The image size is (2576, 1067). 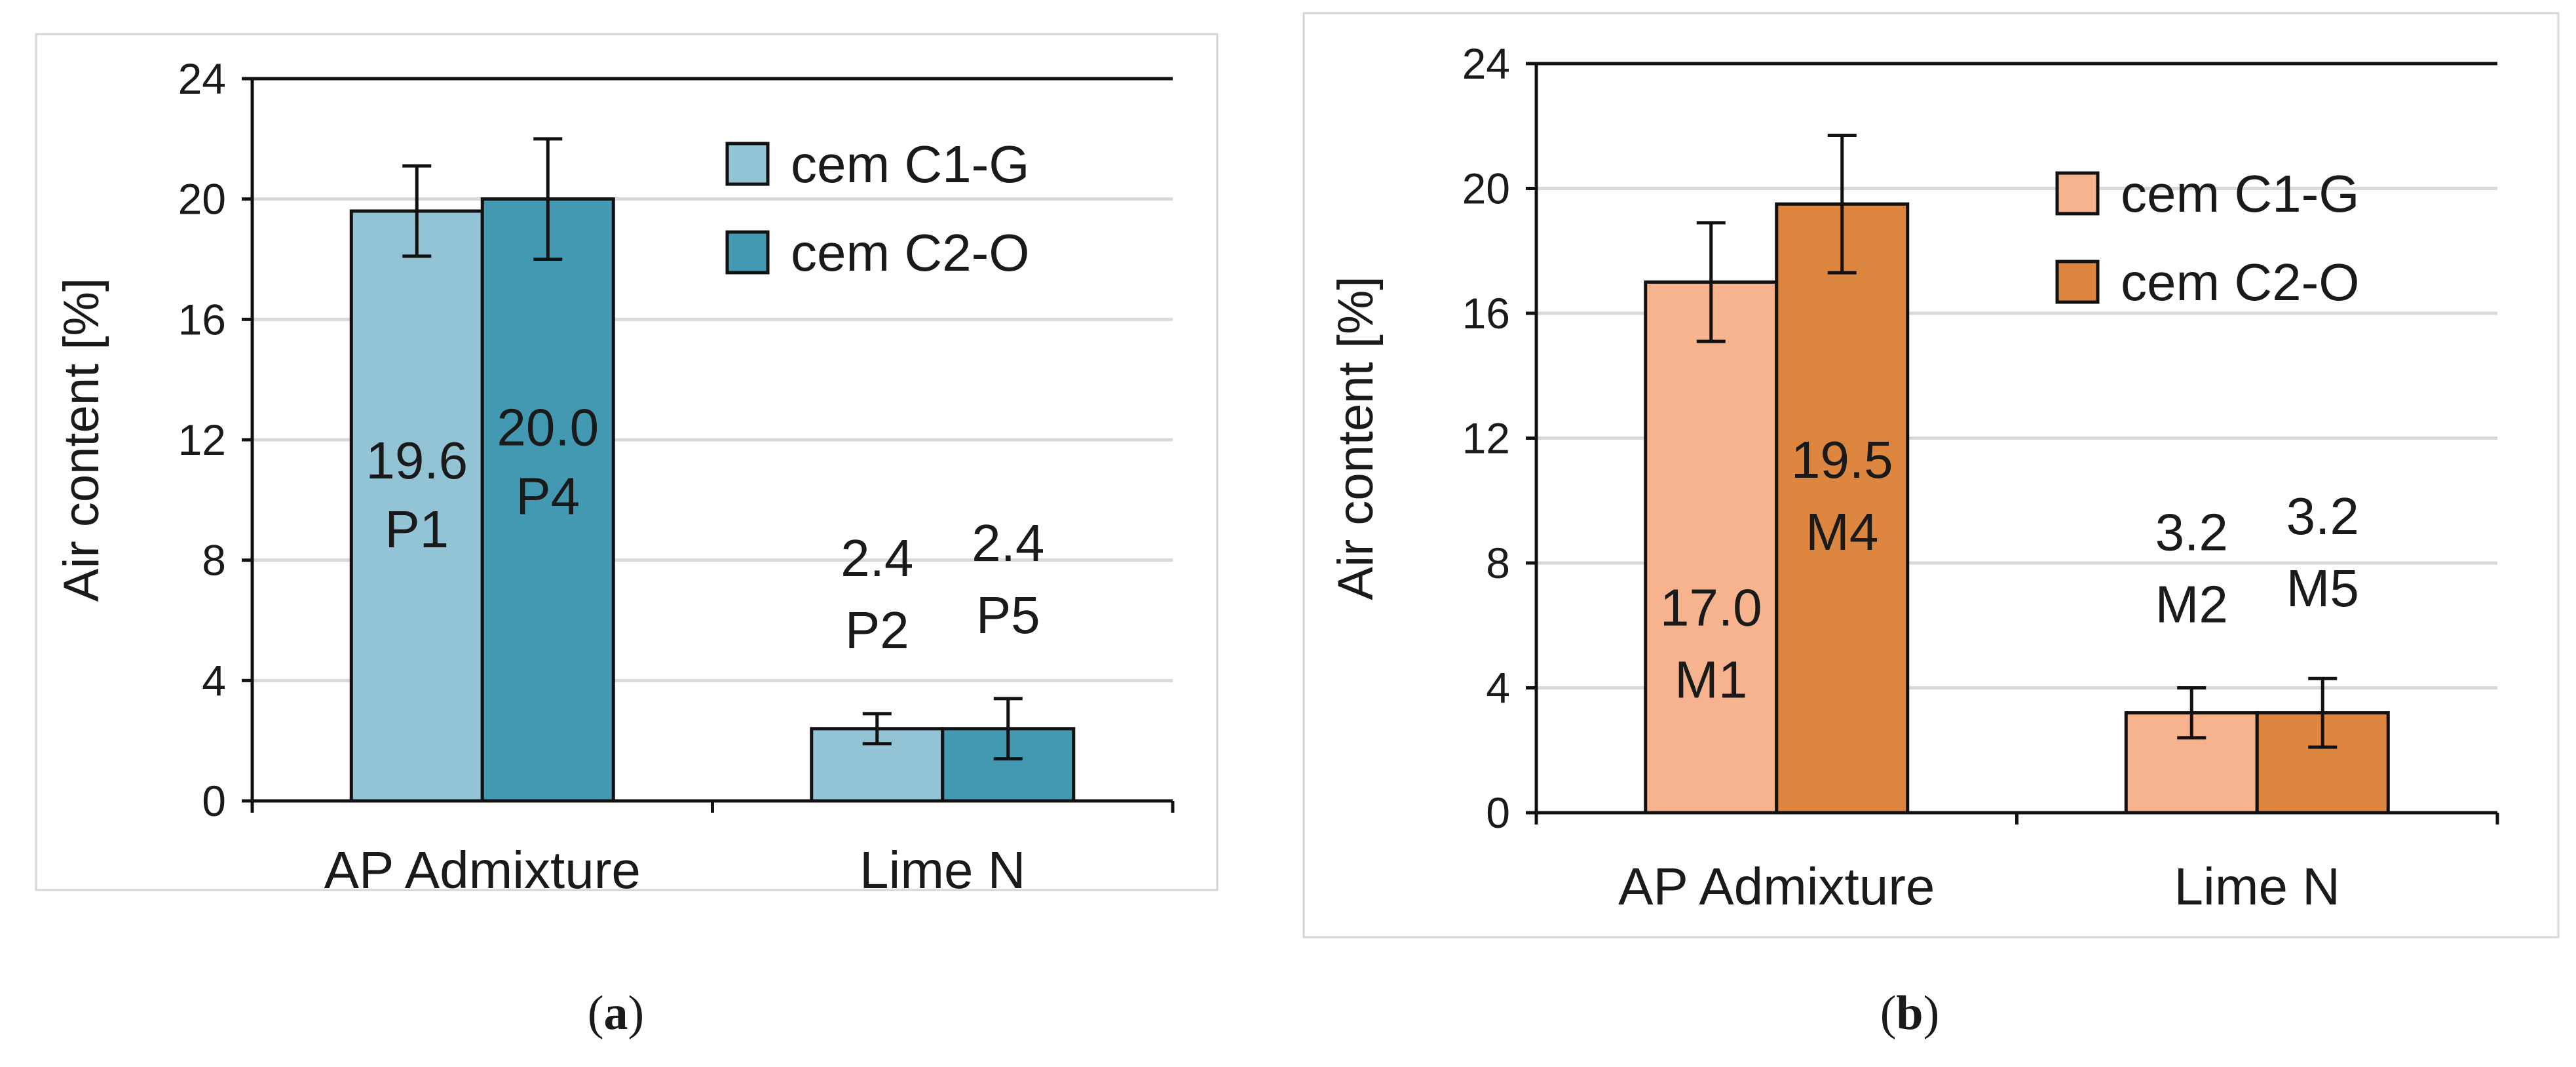 What do you see at coordinates (2191, 604) in the screenshot?
I see `data-id-label: M2` at bounding box center [2191, 604].